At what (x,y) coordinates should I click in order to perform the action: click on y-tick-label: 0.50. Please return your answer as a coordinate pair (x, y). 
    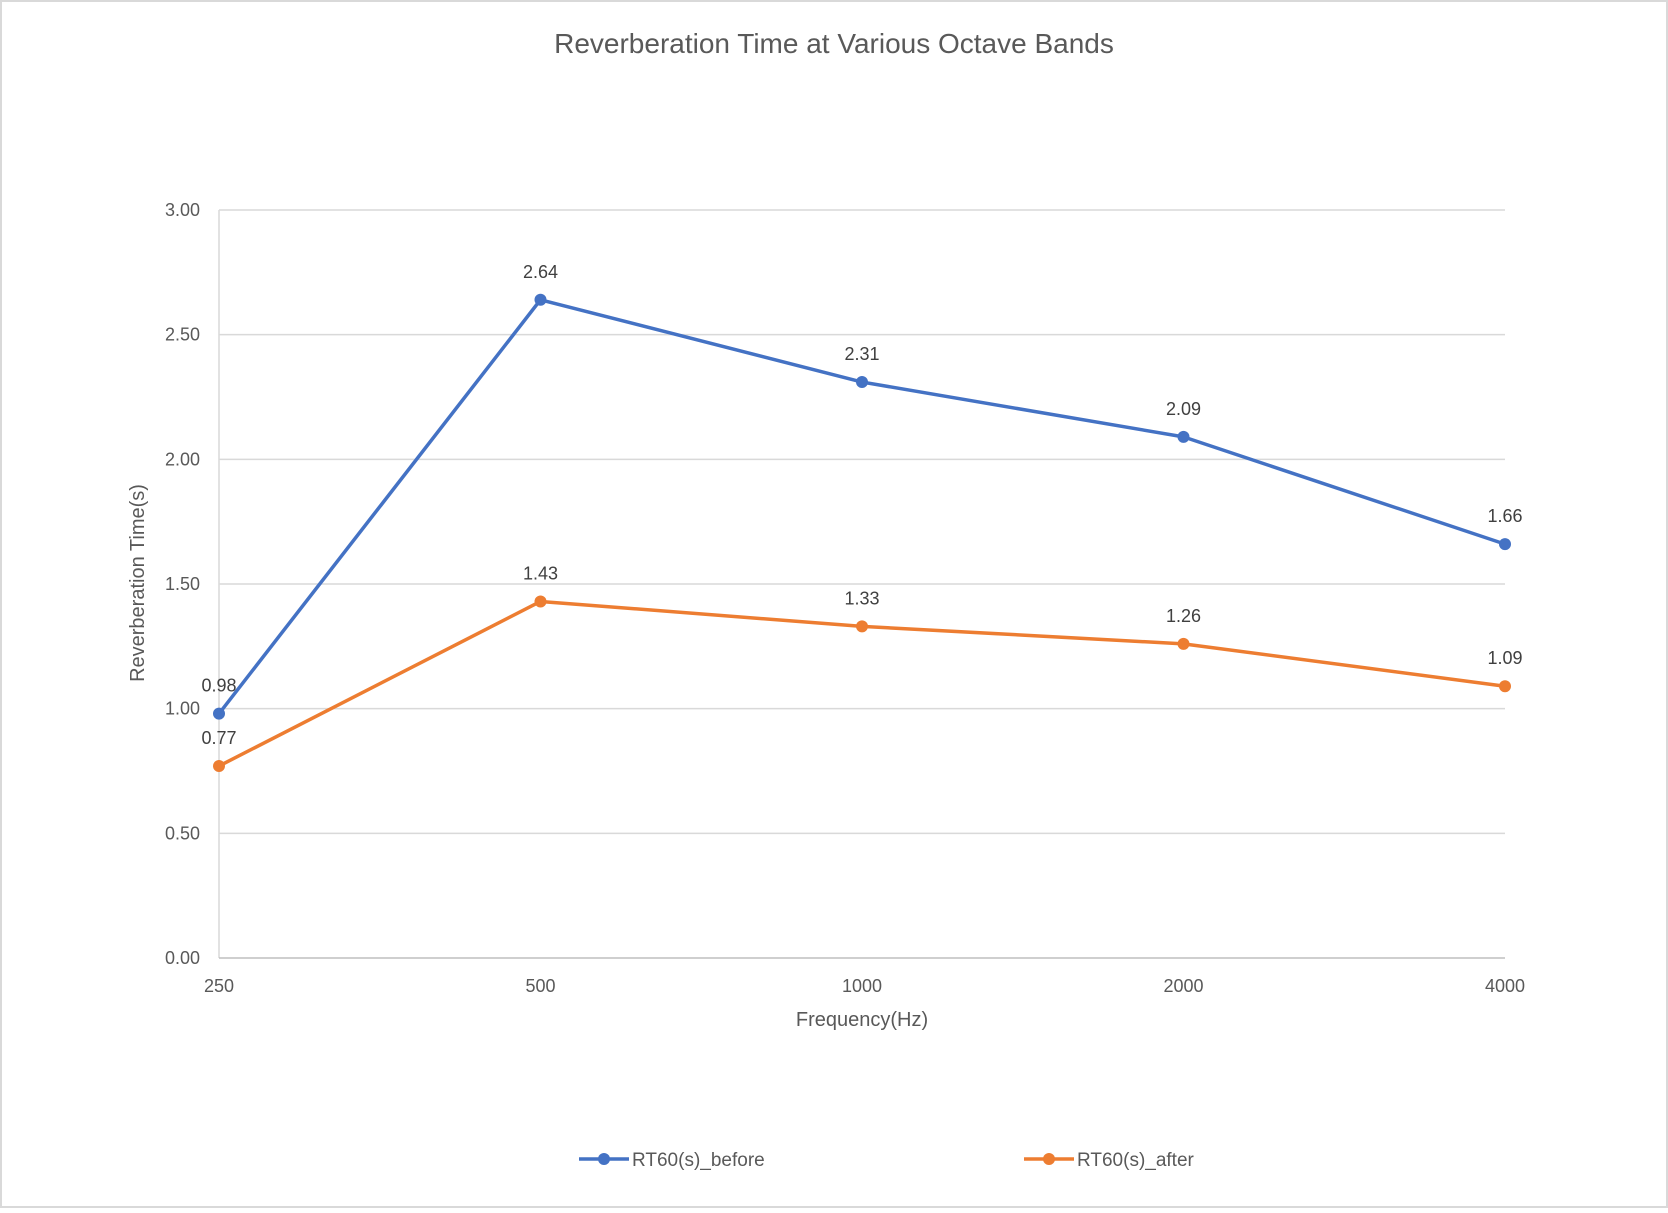
    Looking at the image, I should click on (182, 833).